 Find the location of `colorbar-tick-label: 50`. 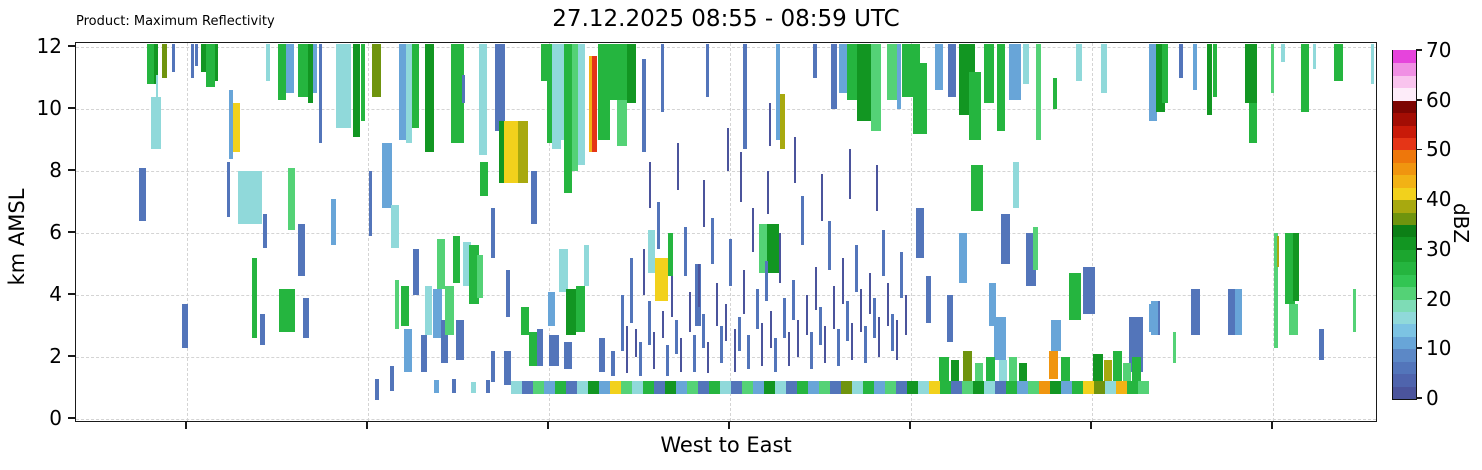

colorbar-tick-label: 50 is located at coordinates (1439, 149).